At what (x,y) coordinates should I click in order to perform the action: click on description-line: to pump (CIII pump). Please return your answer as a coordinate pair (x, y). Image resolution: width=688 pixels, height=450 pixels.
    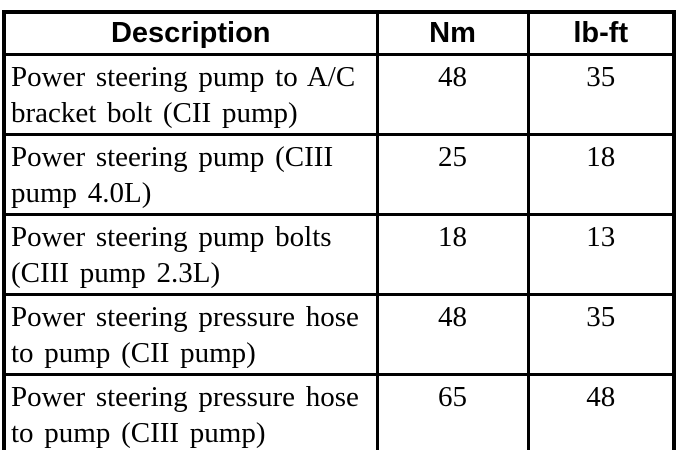
    Looking at the image, I should click on (138, 432).